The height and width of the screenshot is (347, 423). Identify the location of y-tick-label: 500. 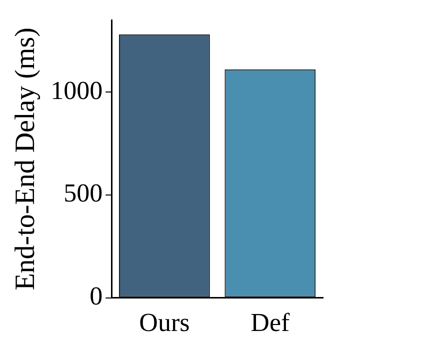
(83, 193).